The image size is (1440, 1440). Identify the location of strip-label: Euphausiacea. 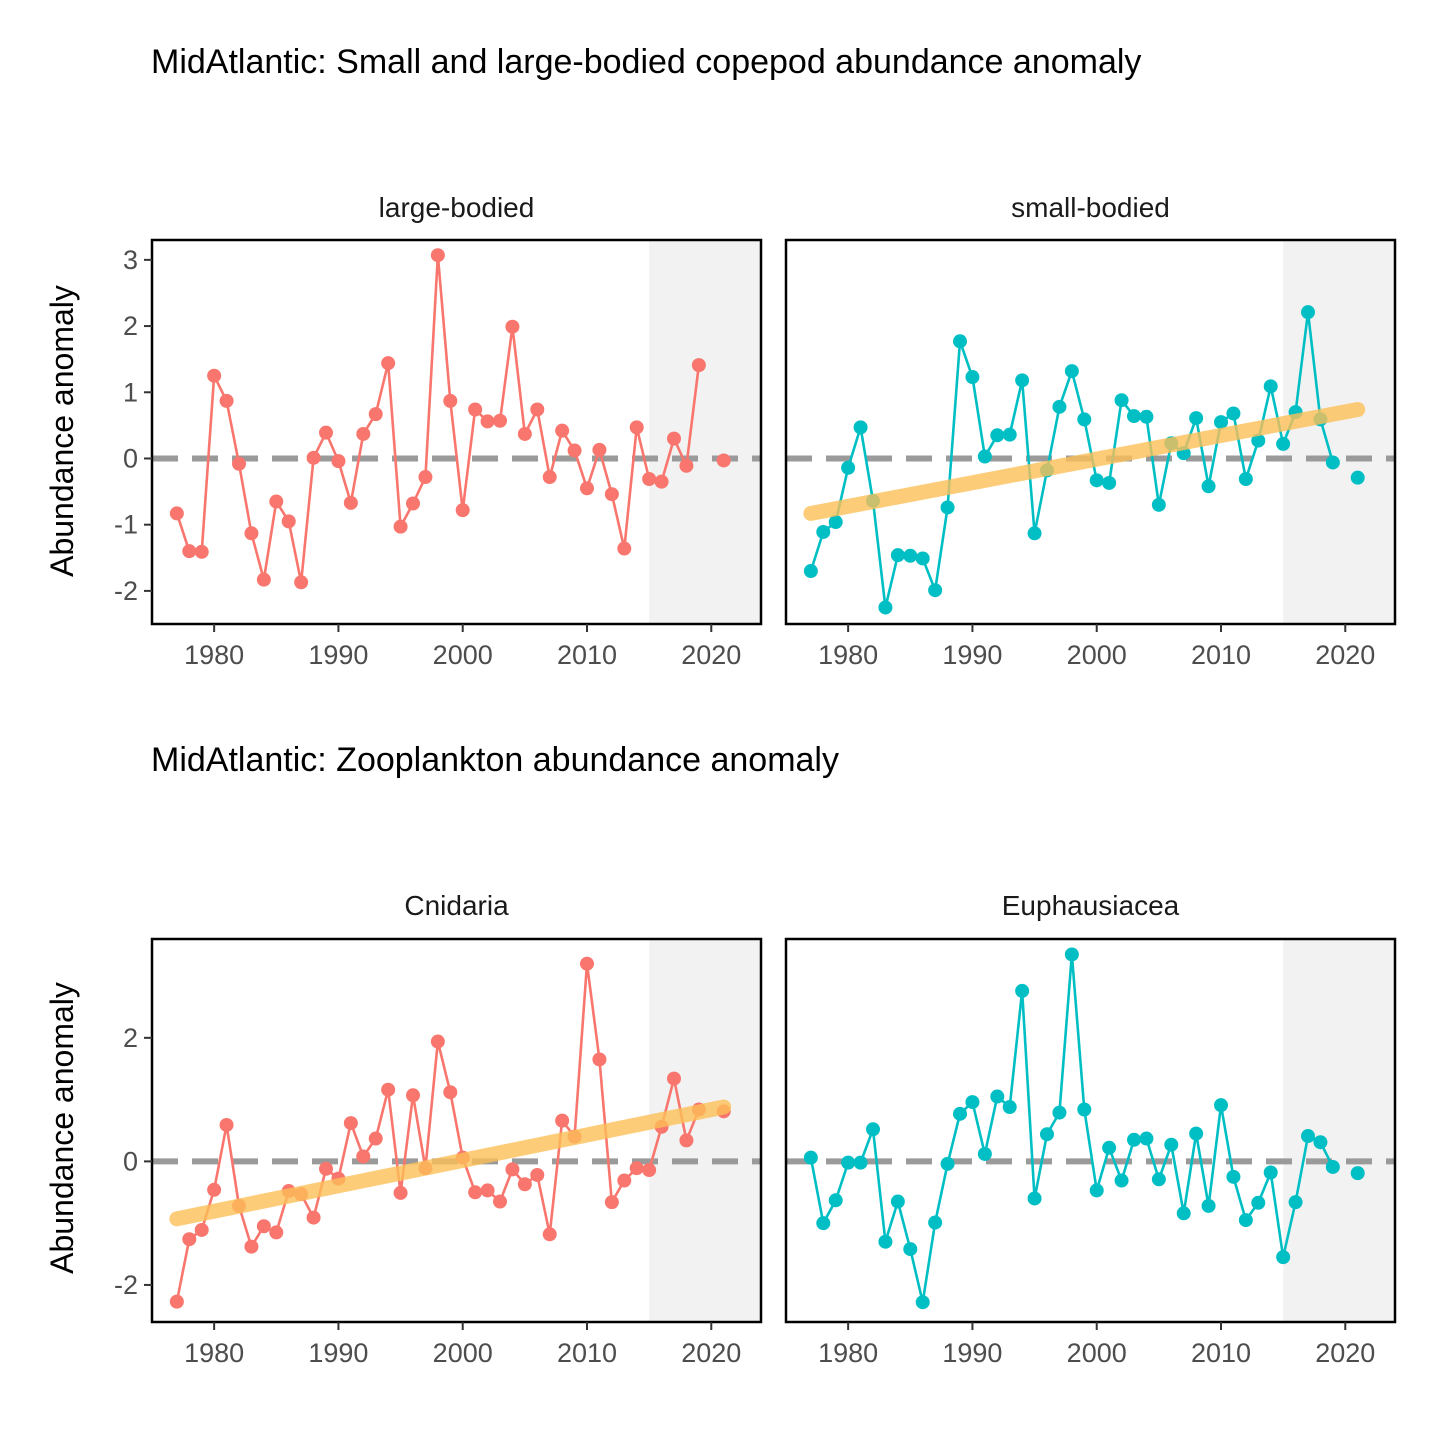
(1091, 905).